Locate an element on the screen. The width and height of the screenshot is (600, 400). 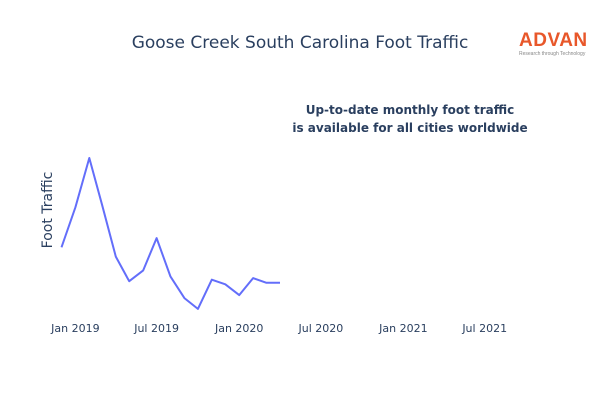
advan-logo: ADVAN Research through Technology is located at coordinates (555, 44).